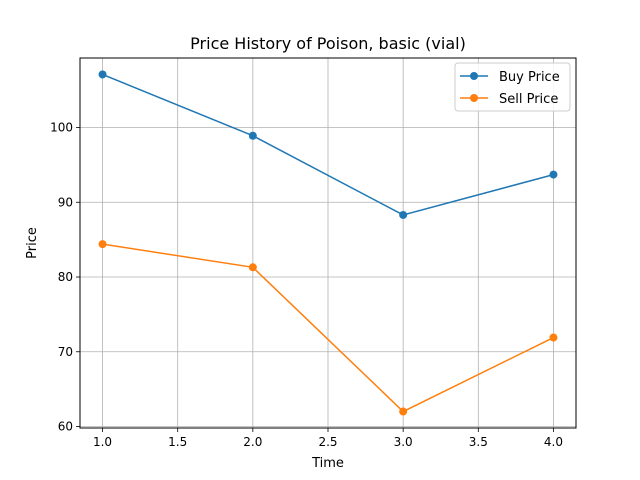 This screenshot has width=640, height=480. I want to click on x-tick-label: 4.0, so click(553, 442).